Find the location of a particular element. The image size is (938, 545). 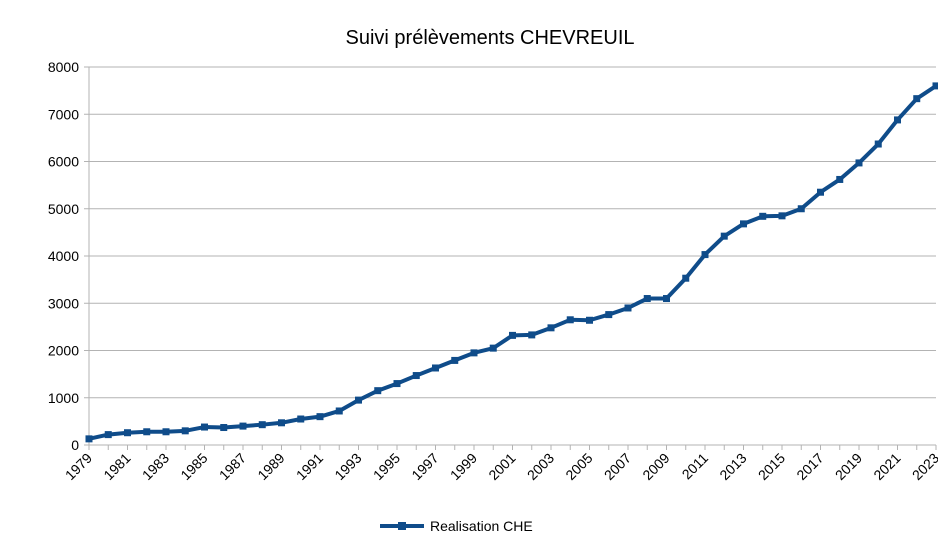

x-tick-label: 1999 is located at coordinates (463, 466).